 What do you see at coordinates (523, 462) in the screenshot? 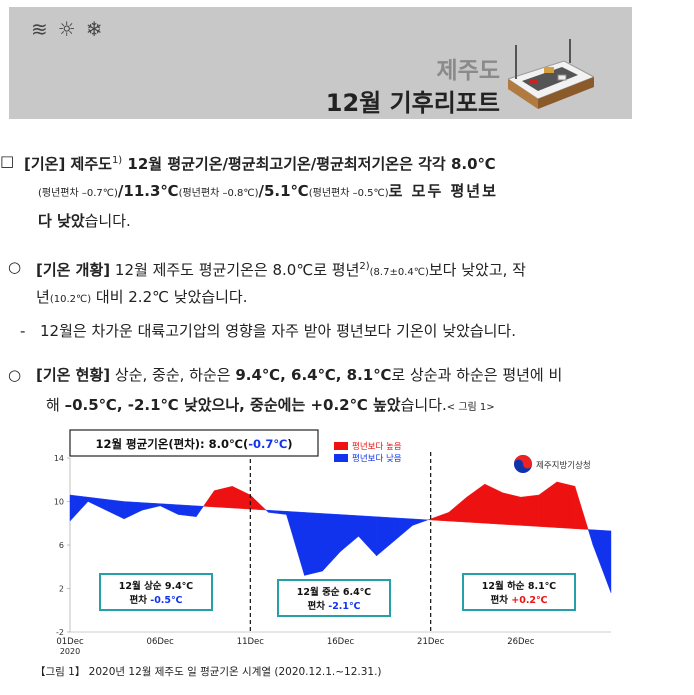
I see `agency-logo-red` at bounding box center [523, 462].